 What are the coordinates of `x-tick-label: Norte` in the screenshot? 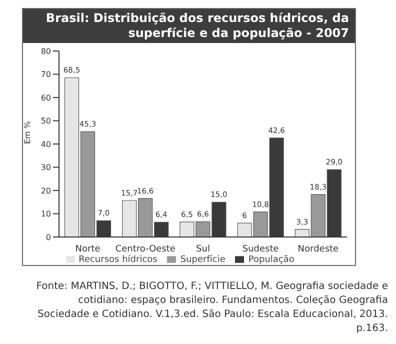 It's located at (88, 249).